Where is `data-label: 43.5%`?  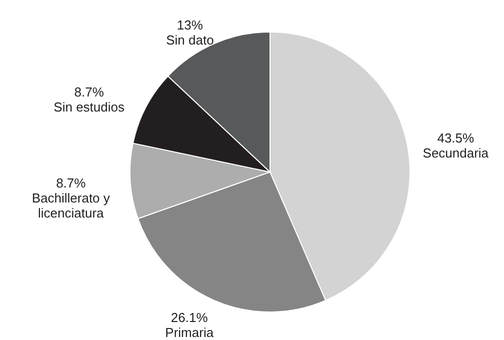
data-label: 43.5% is located at coordinates (456, 138).